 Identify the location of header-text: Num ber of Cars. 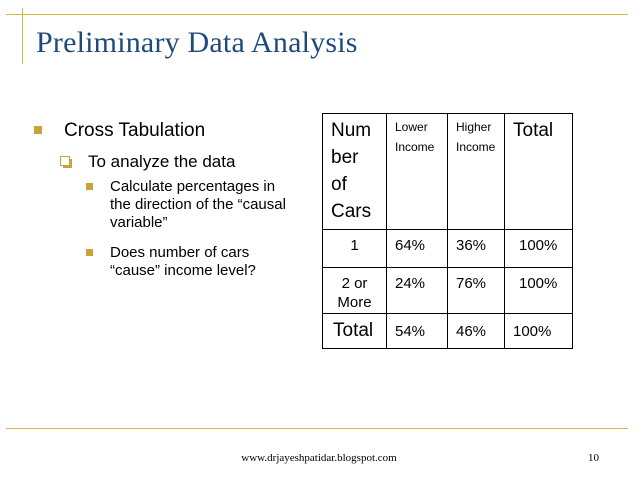
(351, 171).